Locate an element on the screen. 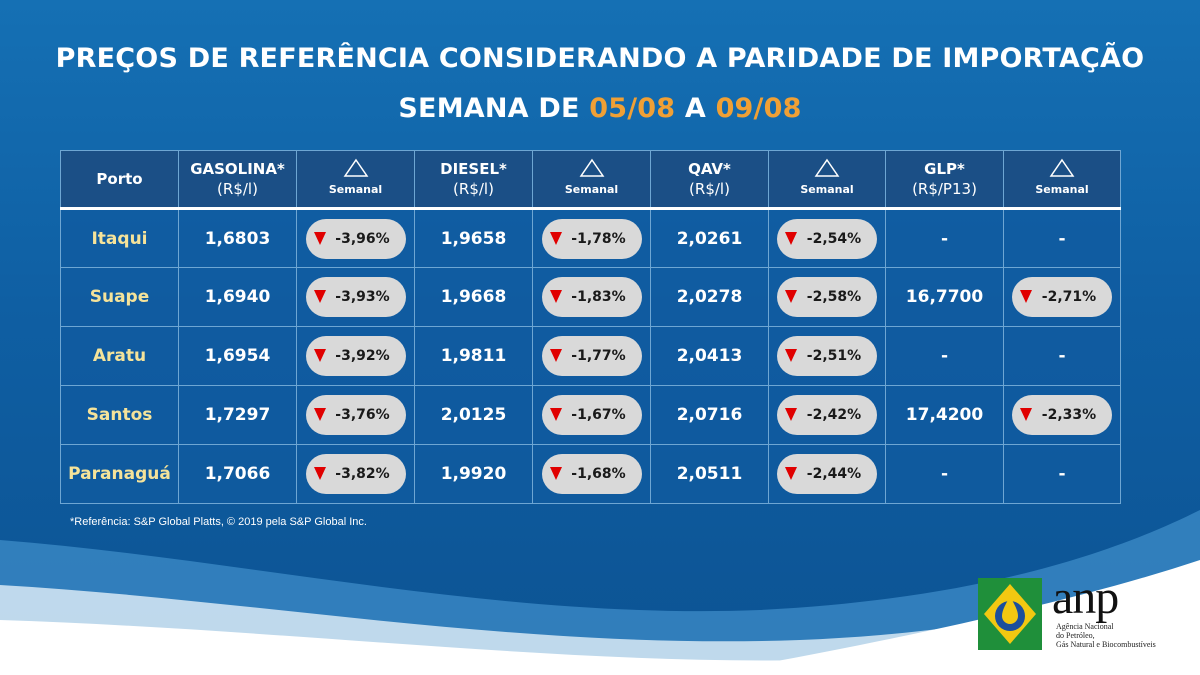 This screenshot has width=1200, height=675. header-glp-weekly: Semanal is located at coordinates (1062, 179).